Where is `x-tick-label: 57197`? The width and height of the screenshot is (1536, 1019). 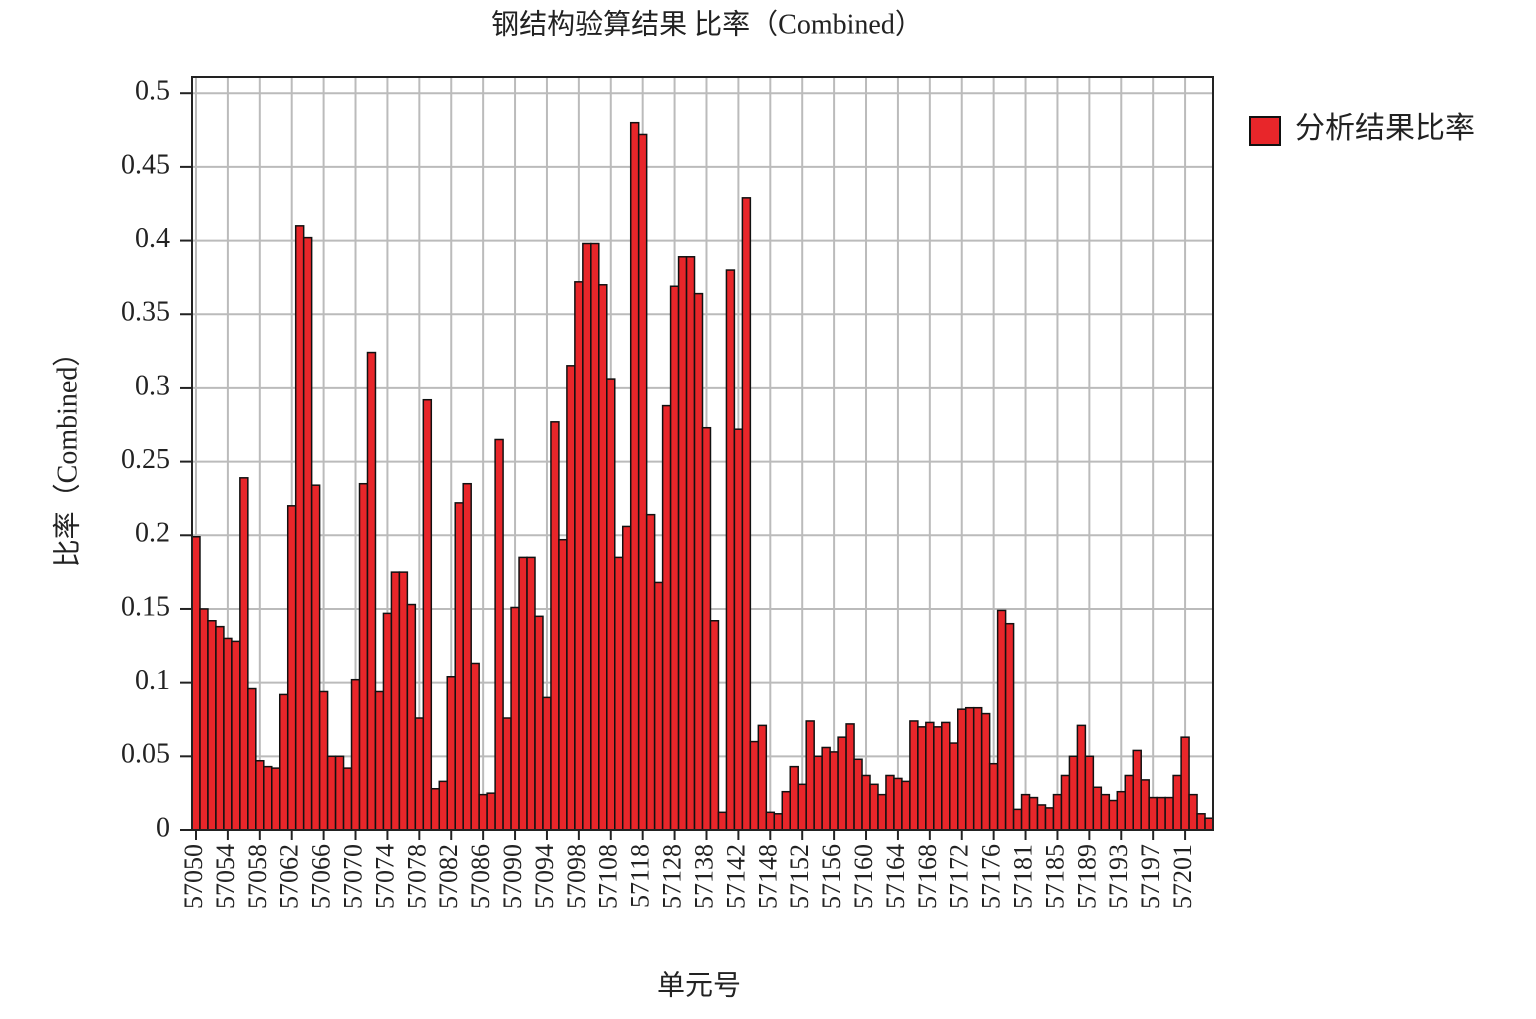 x-tick-label: 57197 is located at coordinates (1150, 876).